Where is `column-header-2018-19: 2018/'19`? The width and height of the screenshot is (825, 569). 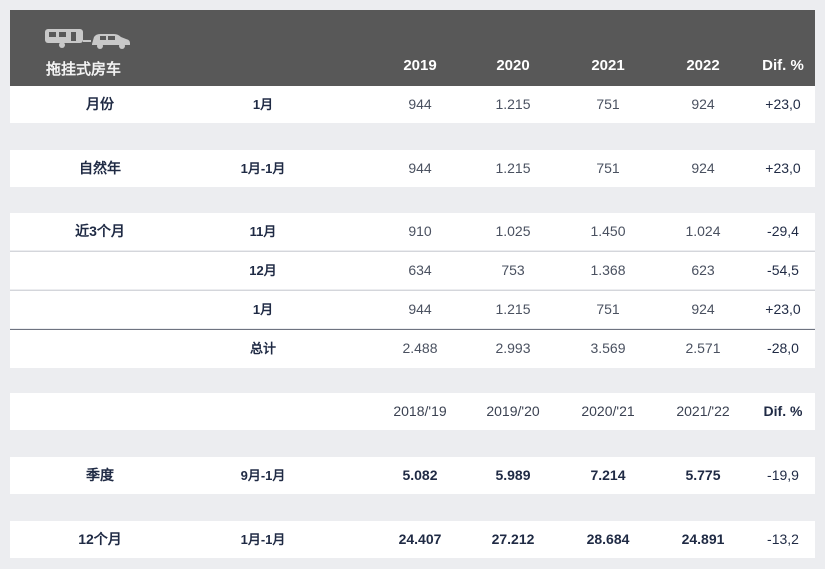
column-header-2018-19: 2018/'19 is located at coordinates (420, 411).